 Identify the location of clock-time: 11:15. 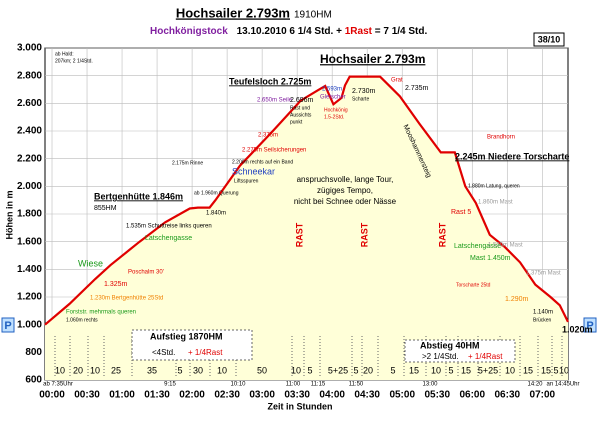
(318, 385).